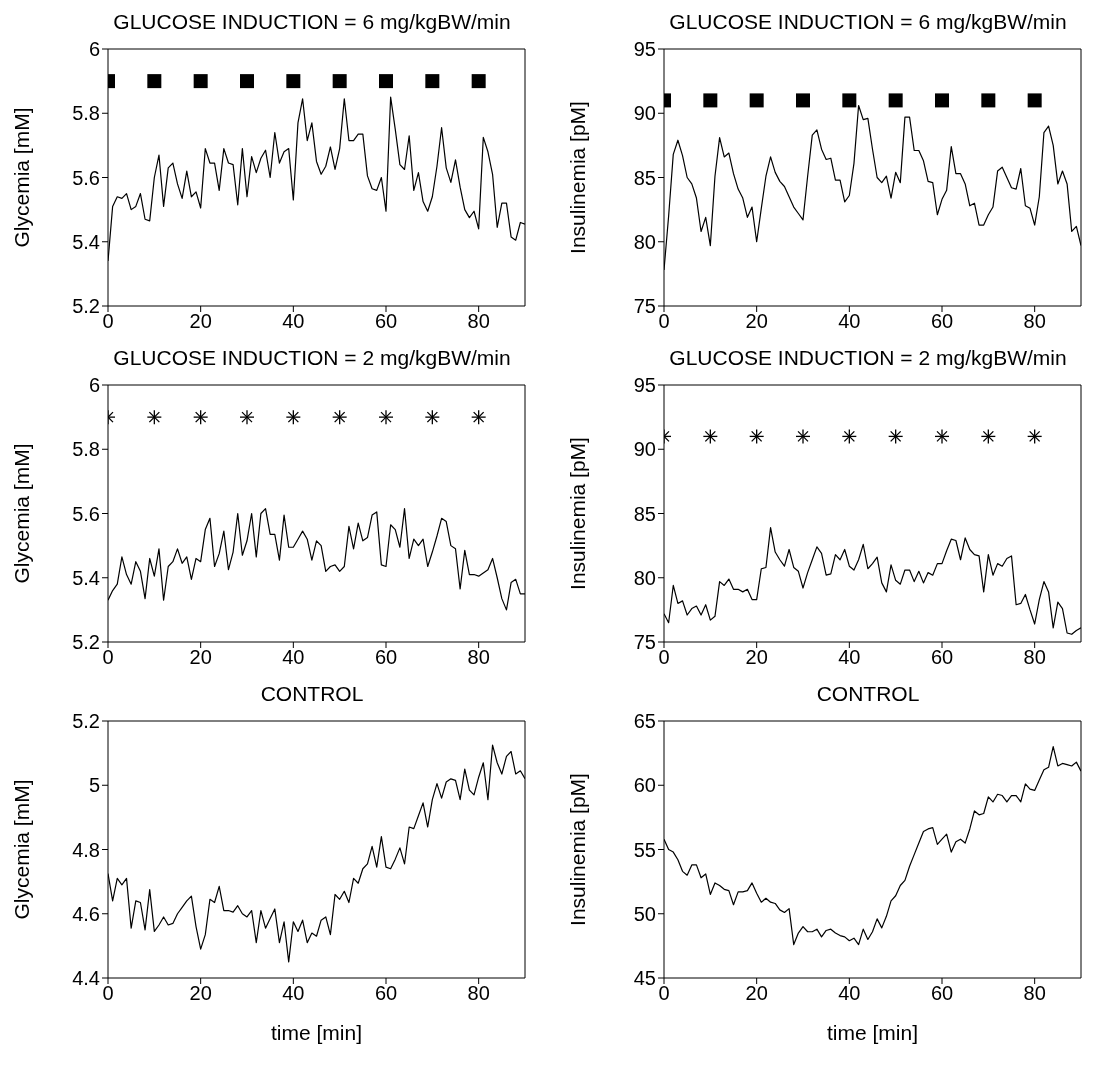 This screenshot has width=1120, height=1082. What do you see at coordinates (644, 978) in the screenshot?
I see `y-tick-label: 45` at bounding box center [644, 978].